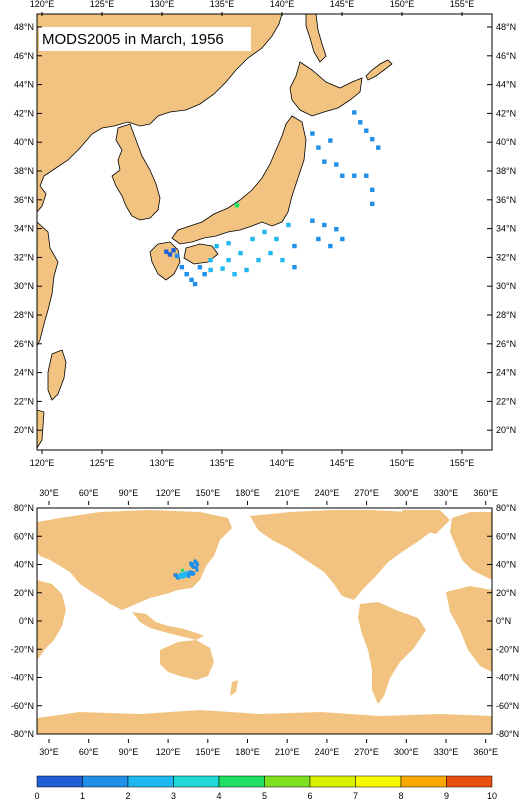 This screenshot has height=808, width=529. Describe the element at coordinates (239, 180) in the screenshot. I see `honshu` at that location.